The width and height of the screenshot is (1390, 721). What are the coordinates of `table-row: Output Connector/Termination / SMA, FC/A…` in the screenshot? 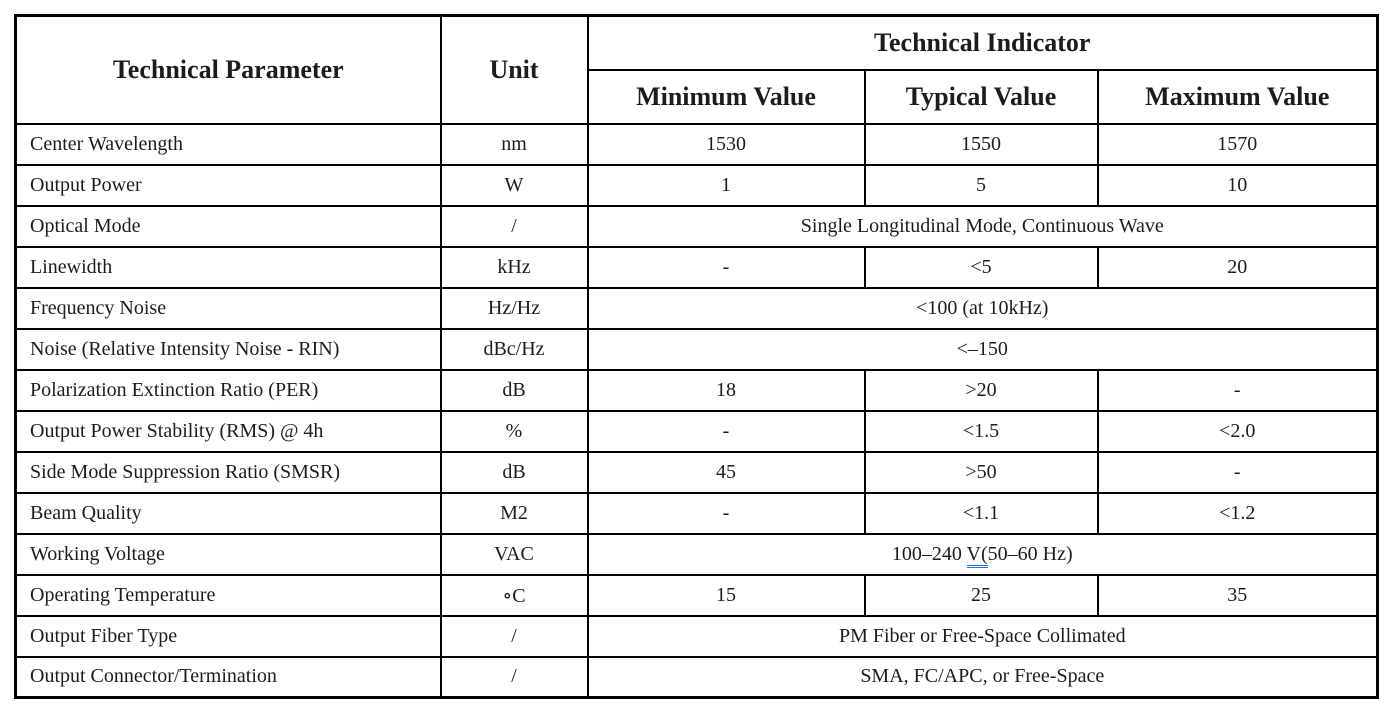 It's located at (696, 677).